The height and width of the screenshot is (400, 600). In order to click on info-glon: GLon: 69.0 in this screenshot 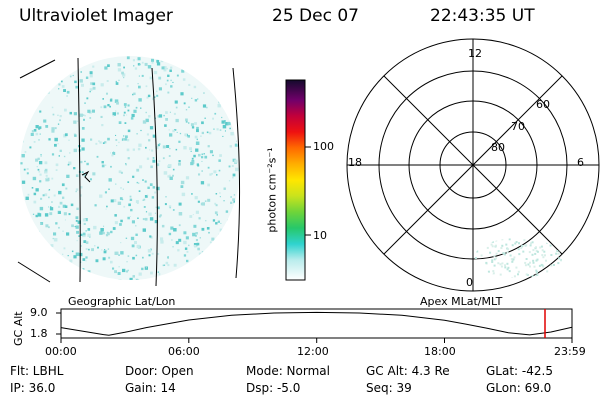, I will do `click(519, 388)`.